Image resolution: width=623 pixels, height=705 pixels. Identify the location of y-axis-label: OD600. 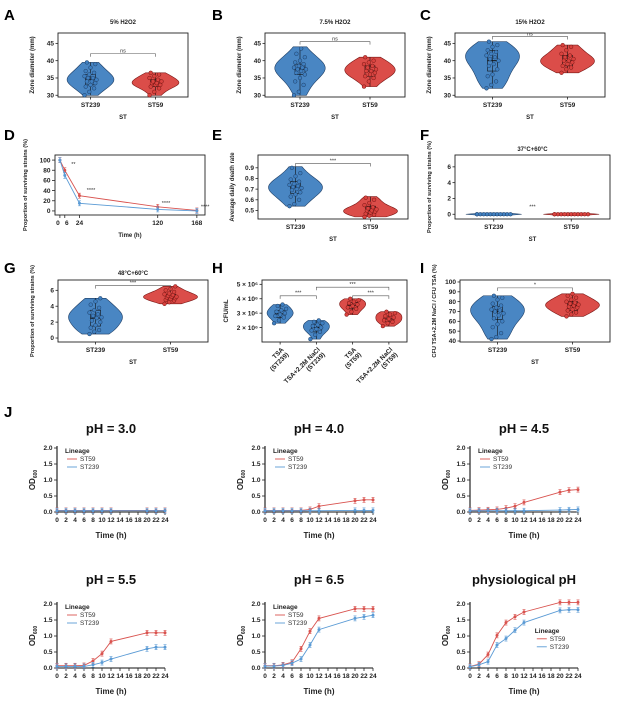
(446, 636).